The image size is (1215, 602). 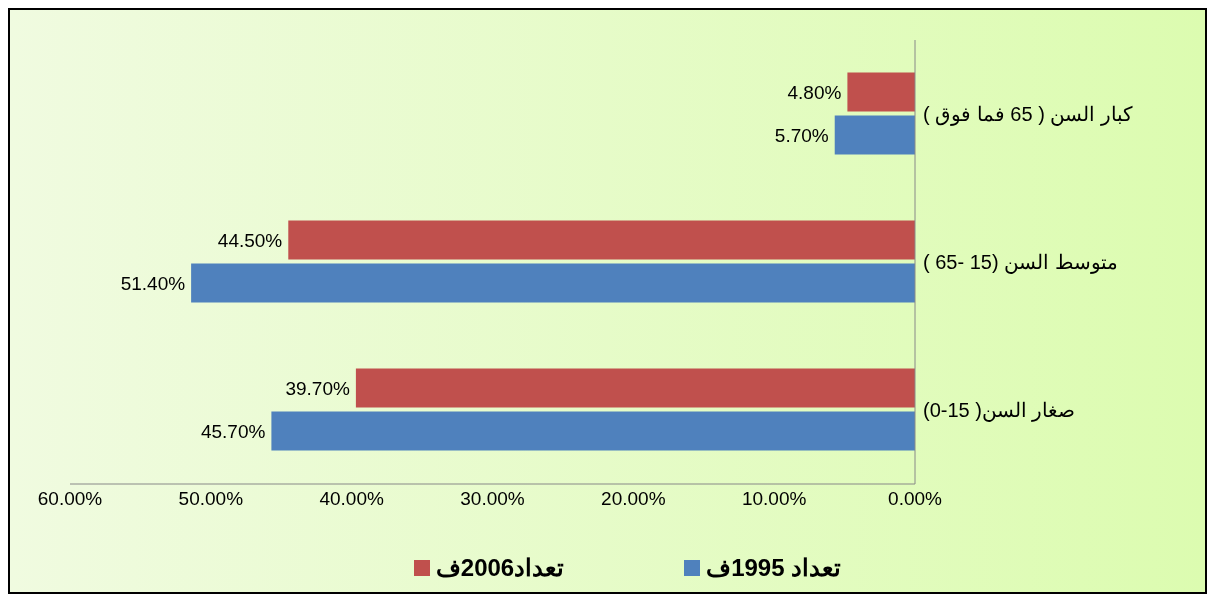 What do you see at coordinates (317, 388) in the screenshot?
I see `data-label: 39.70%` at bounding box center [317, 388].